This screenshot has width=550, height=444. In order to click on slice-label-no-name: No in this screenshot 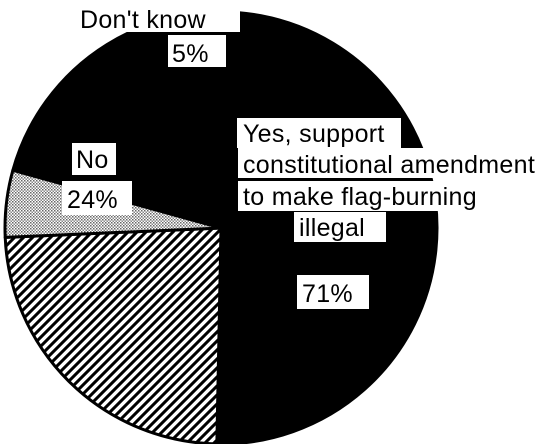, I will do `click(92, 160)`.